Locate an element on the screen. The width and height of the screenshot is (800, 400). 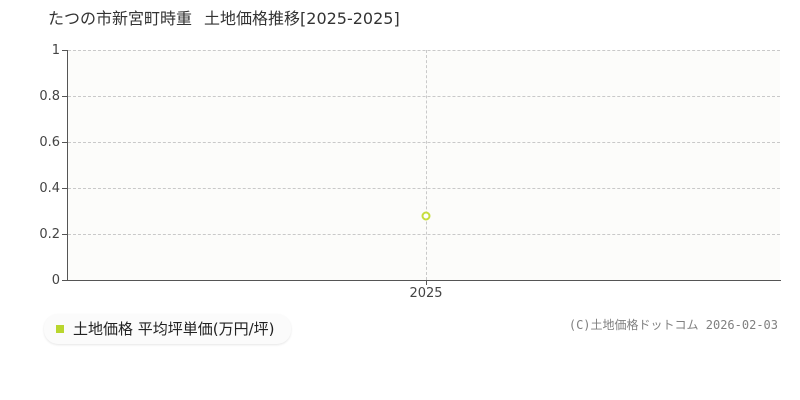
gridline-x-2025 is located at coordinates (426, 165).